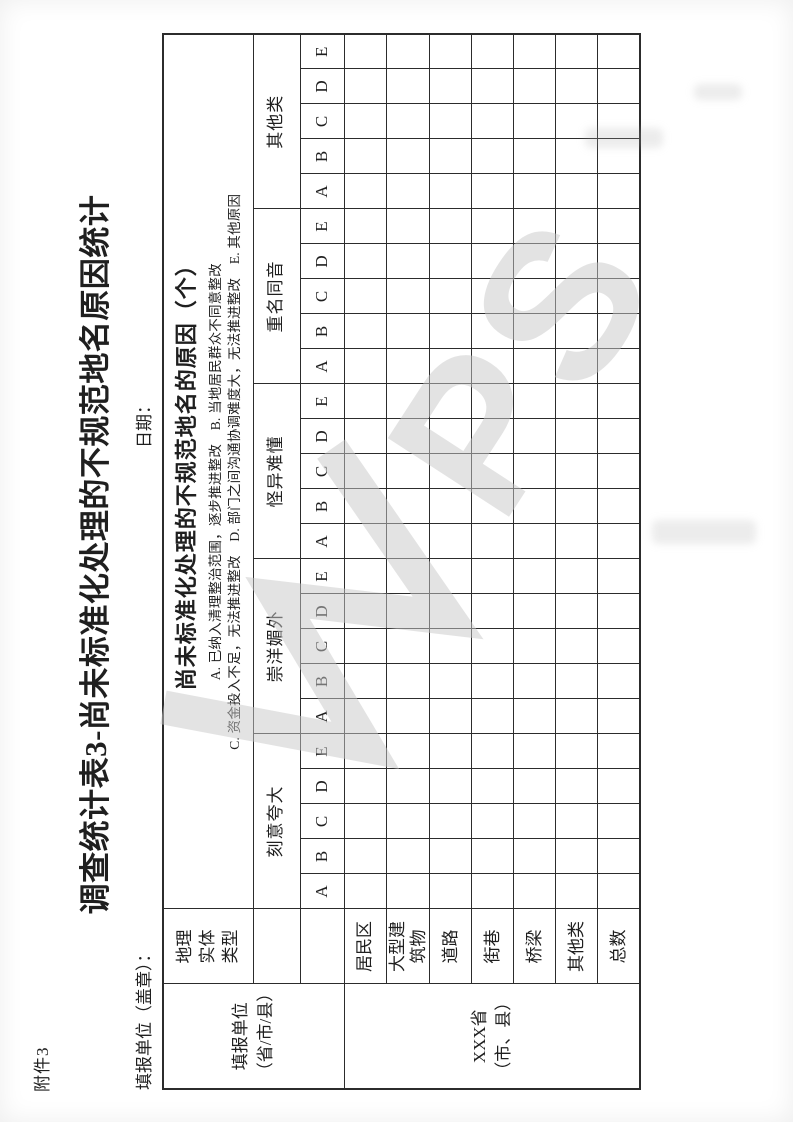 This screenshot has width=793, height=1122. Describe the element at coordinates (276, 296) in the screenshot. I see `group-header-3: 重名同音` at that location.